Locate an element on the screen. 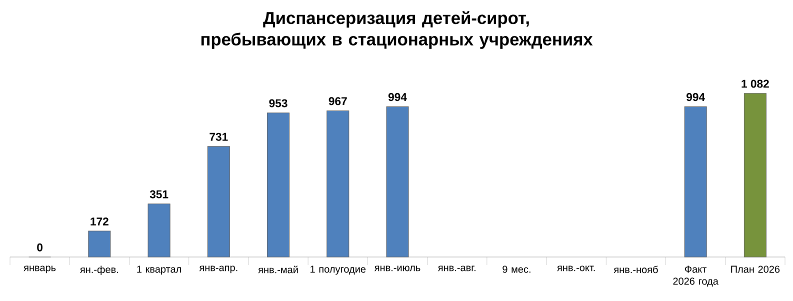 Image resolution: width=793 pixels, height=301 pixels. x-tick-label: 1 полугодие is located at coordinates (338, 270).